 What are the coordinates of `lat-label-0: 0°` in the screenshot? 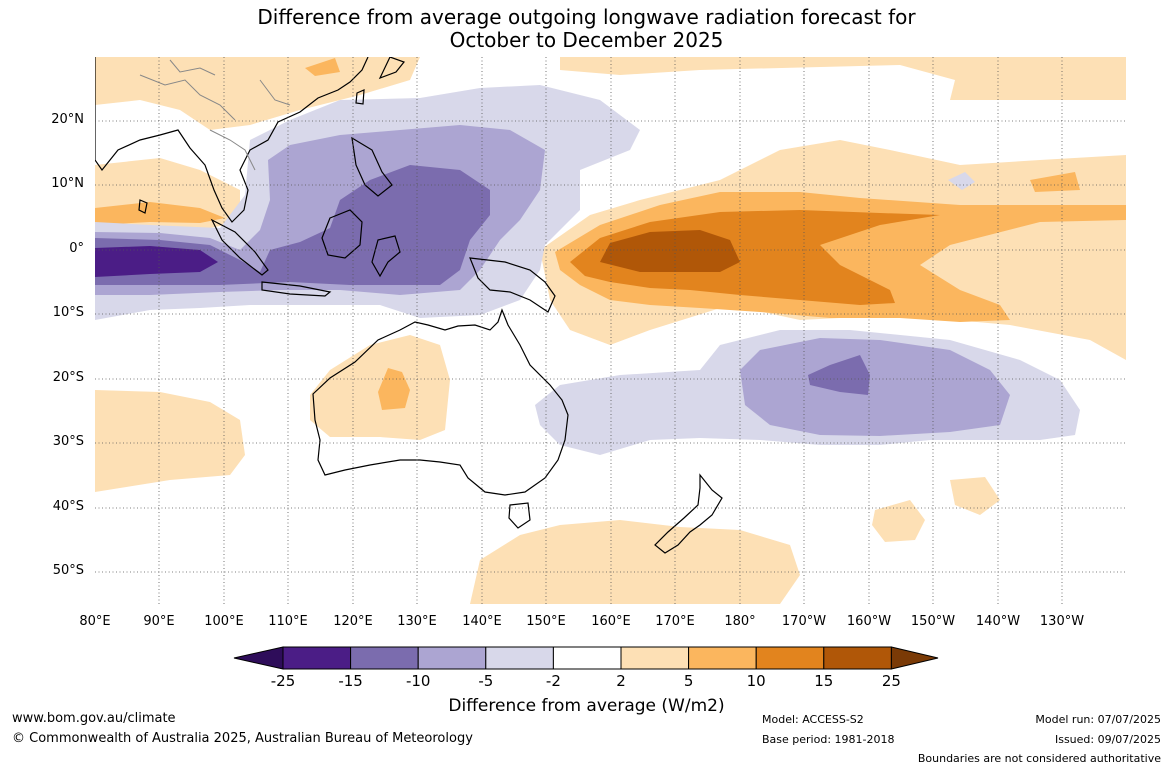 It's located at (76, 248).